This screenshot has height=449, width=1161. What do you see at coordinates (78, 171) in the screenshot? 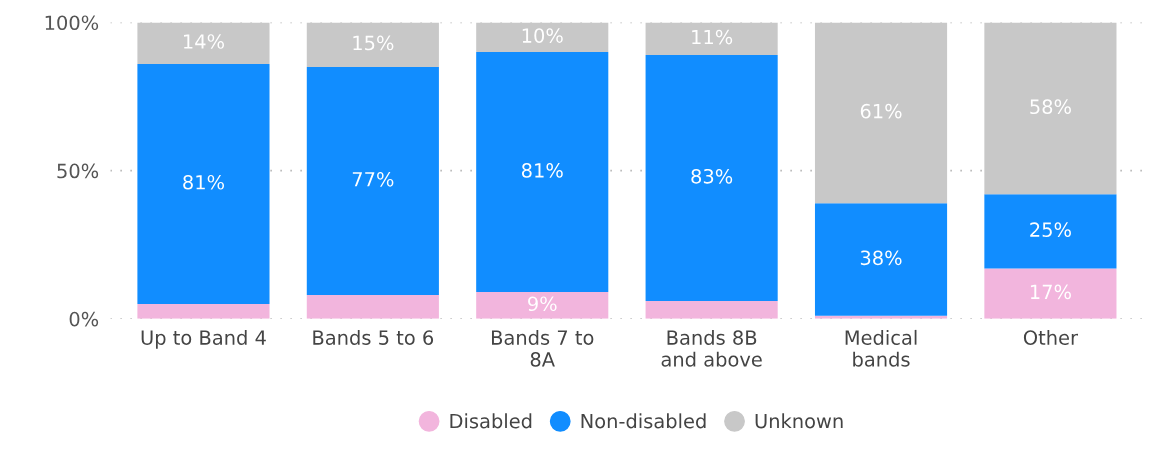
I see `y-tick-label: 50%` at bounding box center [78, 171].